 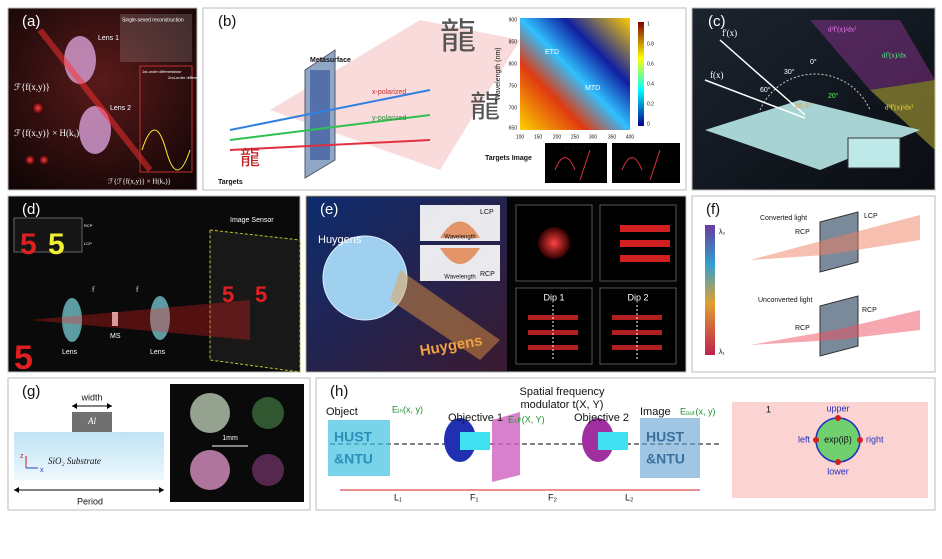 I want to click on tick-label: 750, so click(x=513, y=86).